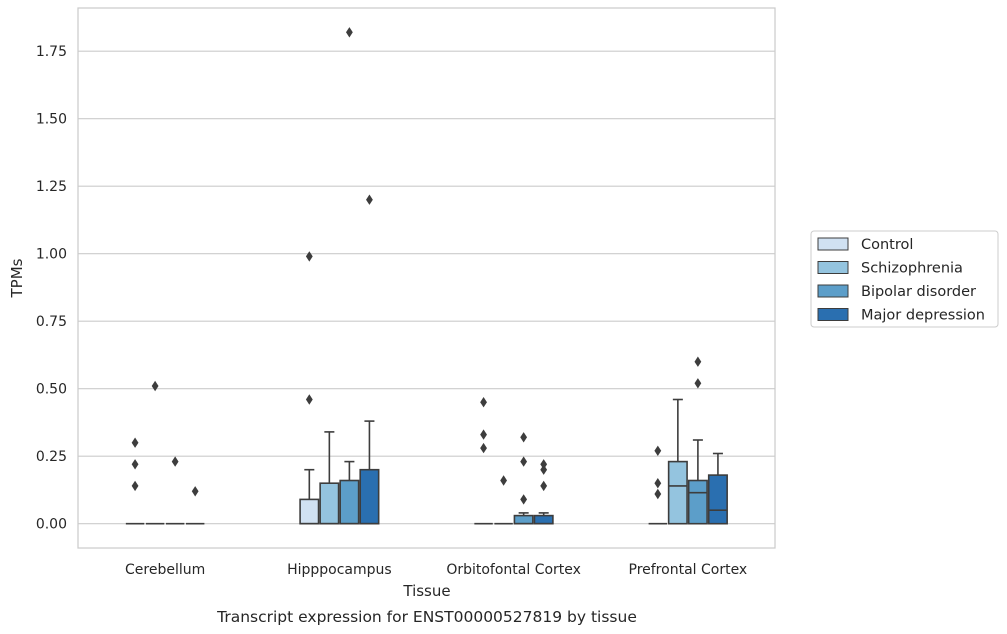 The width and height of the screenshot is (1007, 634). I want to click on y-tick-label: 1.25, so click(51, 187).